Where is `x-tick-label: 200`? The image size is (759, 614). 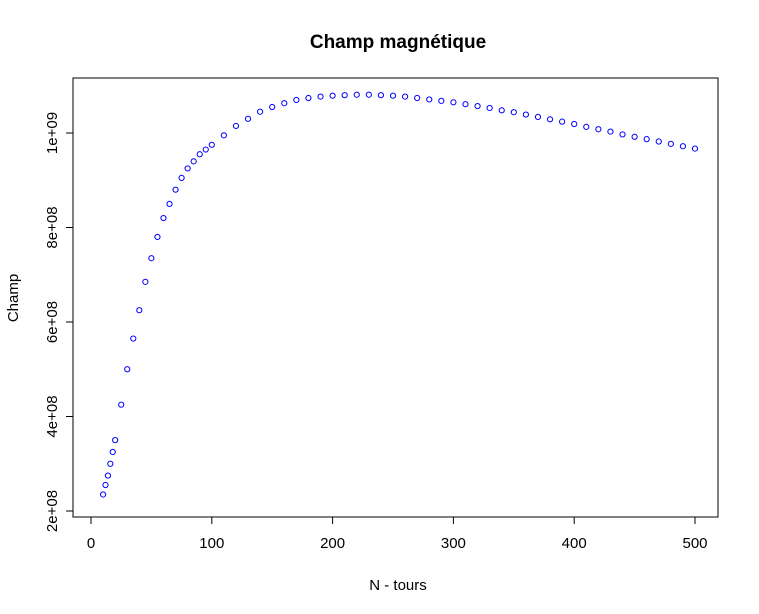 x-tick-label: 200 is located at coordinates (332, 543).